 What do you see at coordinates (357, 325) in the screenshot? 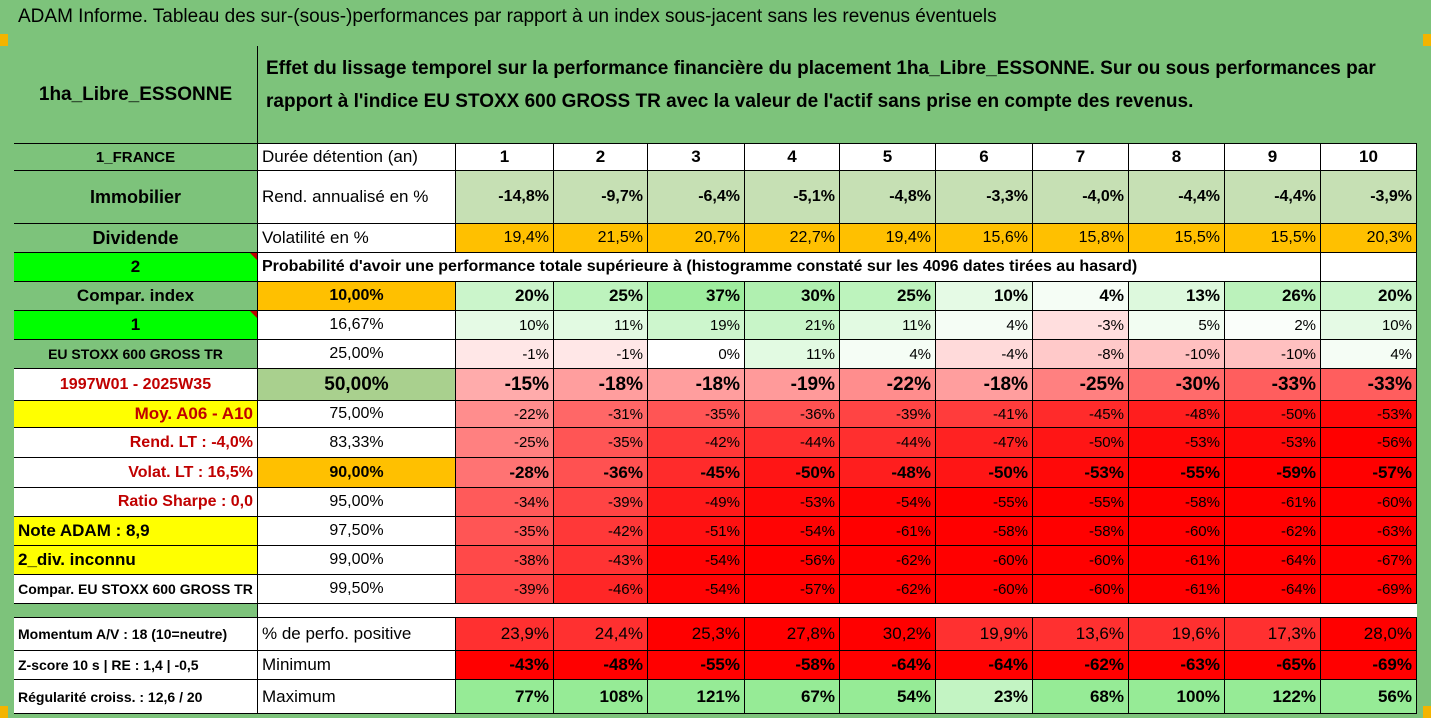
I see `quantile-label: 16,67%` at bounding box center [357, 325].